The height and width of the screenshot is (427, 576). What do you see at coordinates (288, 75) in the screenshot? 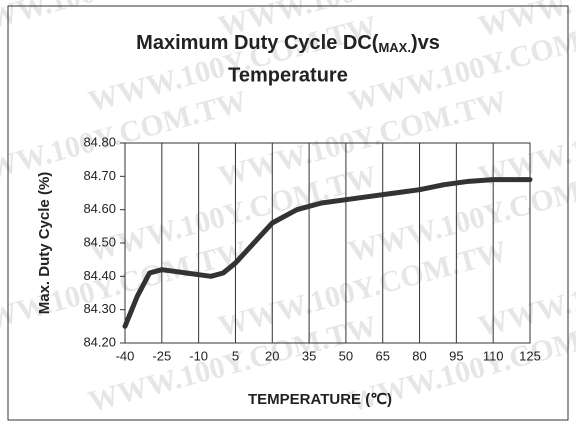
I see `chart-title-line2: Temperature` at bounding box center [288, 75].